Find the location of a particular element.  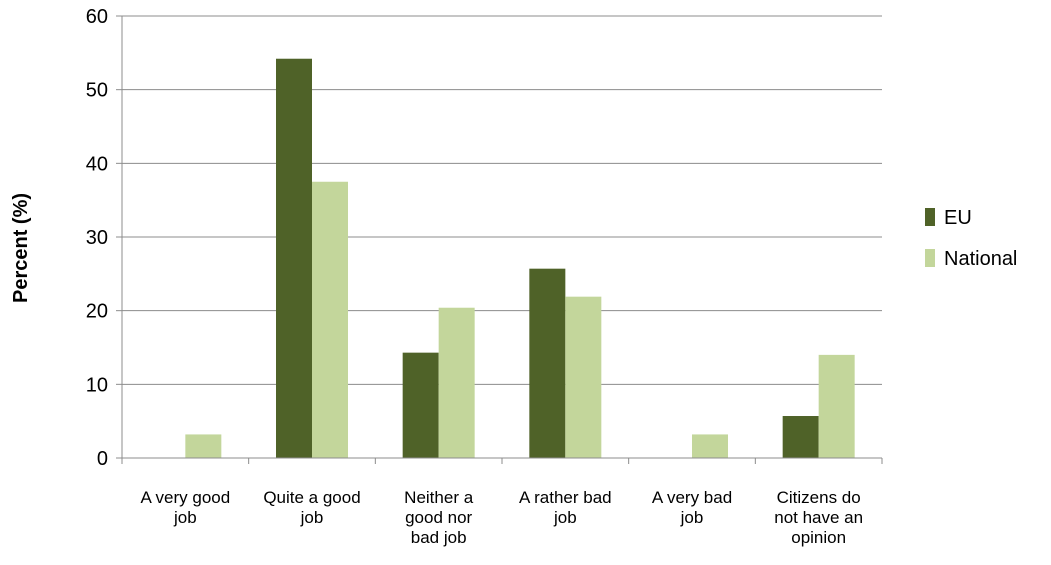

y-tick-label: 30 is located at coordinates (97, 238).